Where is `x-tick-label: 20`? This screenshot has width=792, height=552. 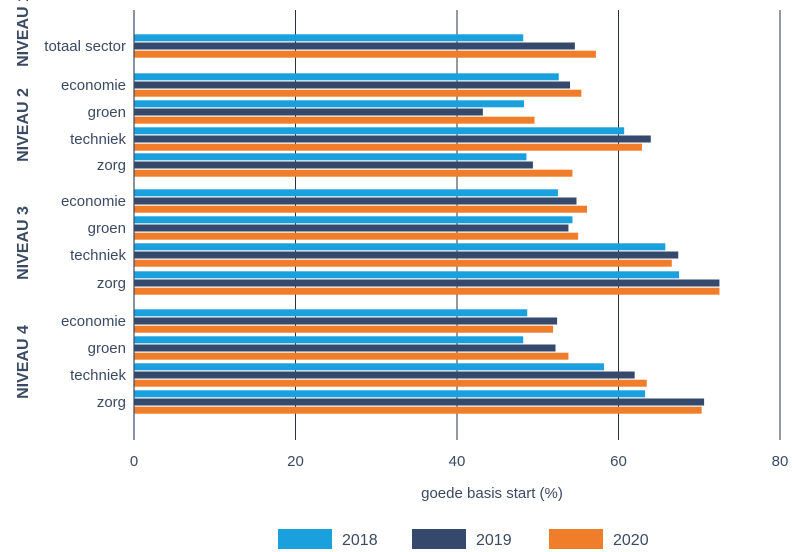 x-tick-label: 20 is located at coordinates (295, 461).